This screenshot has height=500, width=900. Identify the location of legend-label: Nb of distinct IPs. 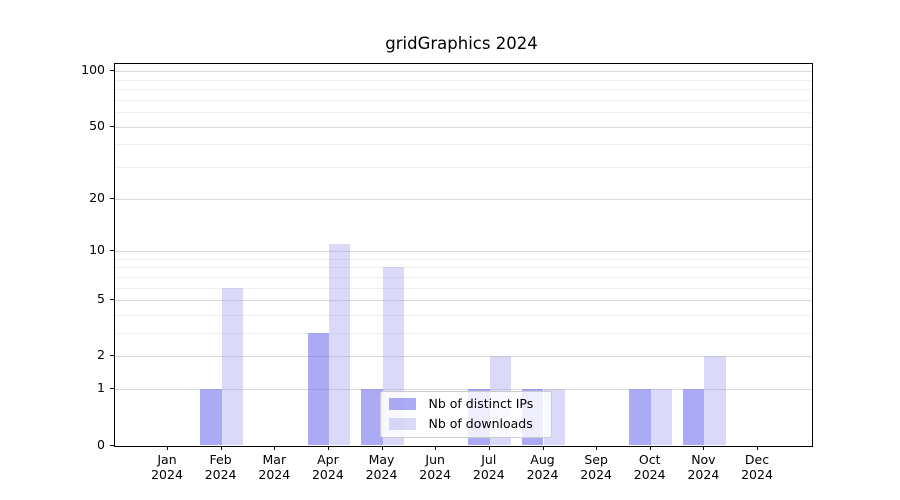
(481, 403).